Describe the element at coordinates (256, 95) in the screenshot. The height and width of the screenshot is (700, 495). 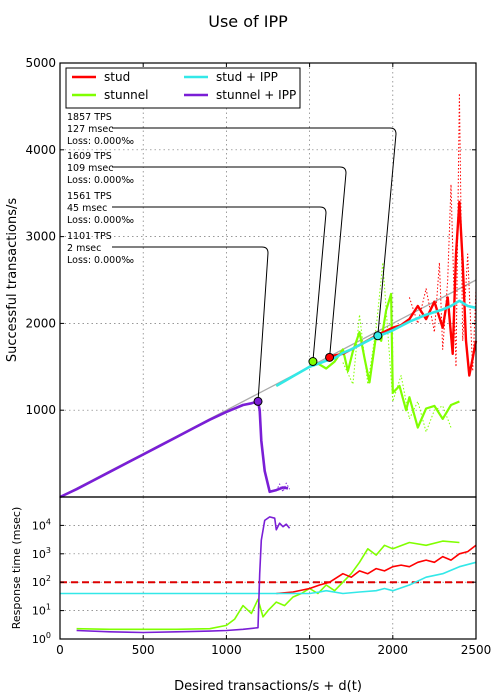
I see `legend-label-stunnel-ipp: stunnel + IPP` at that location.